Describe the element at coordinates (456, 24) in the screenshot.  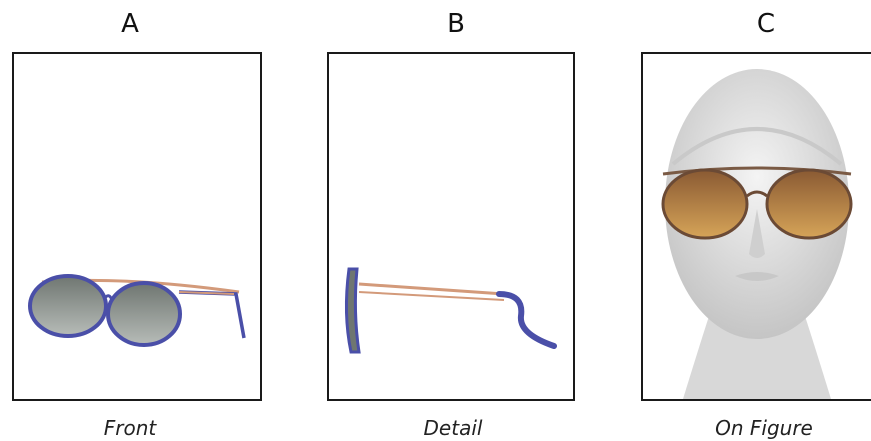
I see `panel-b-letter: B` at that location.